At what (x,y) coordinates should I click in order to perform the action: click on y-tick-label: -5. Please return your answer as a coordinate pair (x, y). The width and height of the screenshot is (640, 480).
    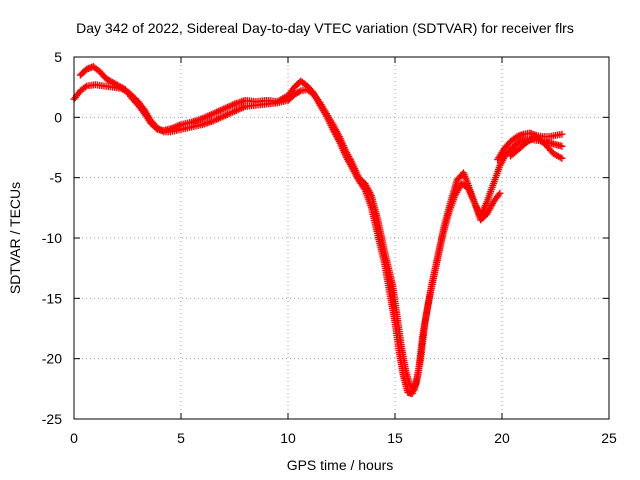
    Looking at the image, I should click on (56, 178).